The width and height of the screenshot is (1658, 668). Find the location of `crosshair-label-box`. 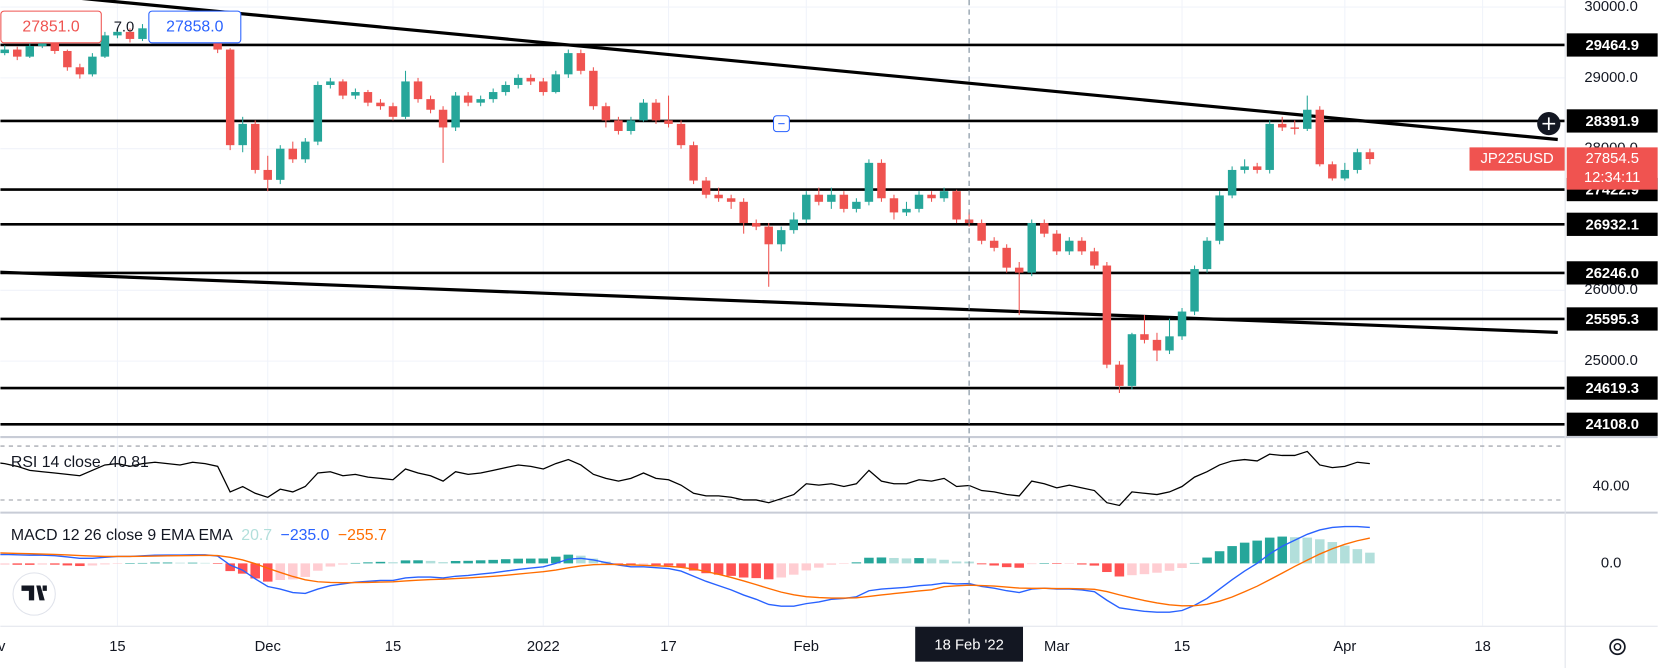

crosshair-label-box is located at coordinates (969, 644).